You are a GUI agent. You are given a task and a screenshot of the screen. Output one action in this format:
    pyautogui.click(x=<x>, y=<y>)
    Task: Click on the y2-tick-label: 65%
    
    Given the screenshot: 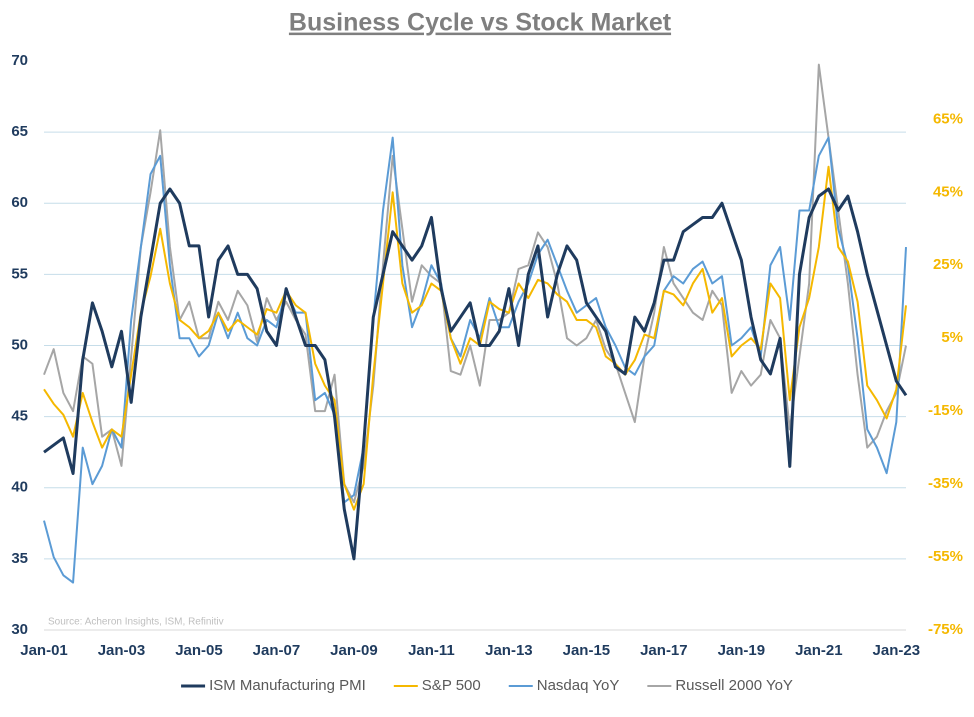 What is the action you would take?
    pyautogui.click(x=948, y=118)
    